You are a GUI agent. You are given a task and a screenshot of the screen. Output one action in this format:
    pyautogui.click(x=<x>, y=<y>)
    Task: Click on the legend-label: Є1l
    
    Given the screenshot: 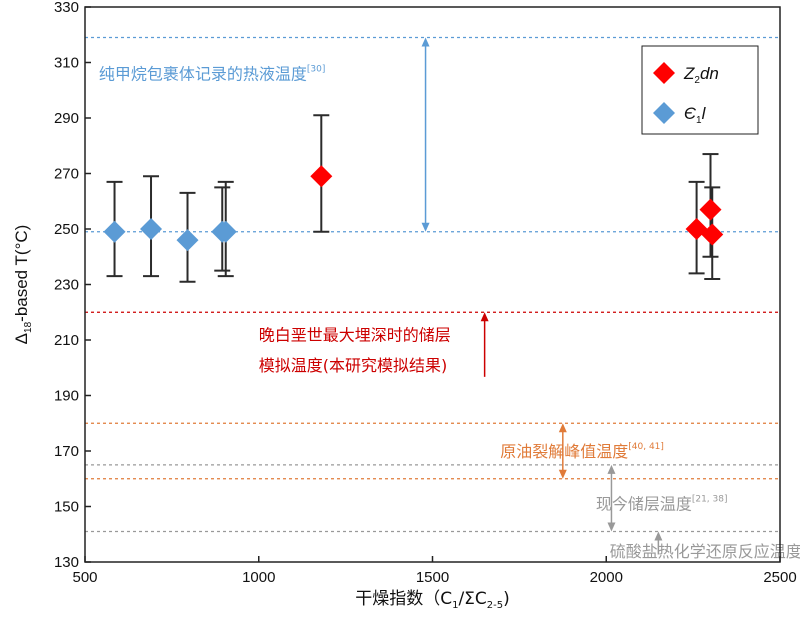 What is the action you would take?
    pyautogui.click(x=695, y=115)
    